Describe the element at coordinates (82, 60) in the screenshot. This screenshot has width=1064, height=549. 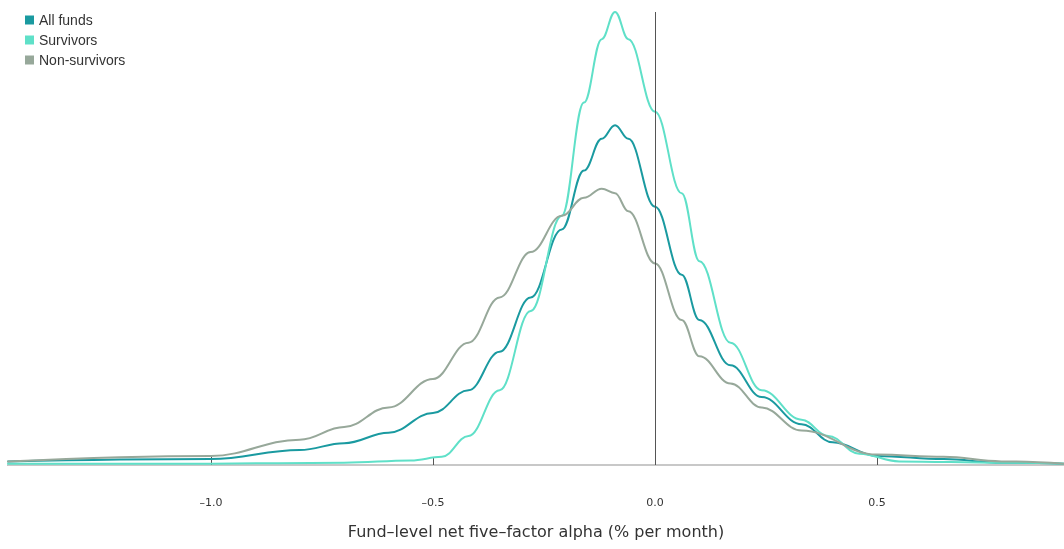
I see `legend-label: Non-survivors` at that location.